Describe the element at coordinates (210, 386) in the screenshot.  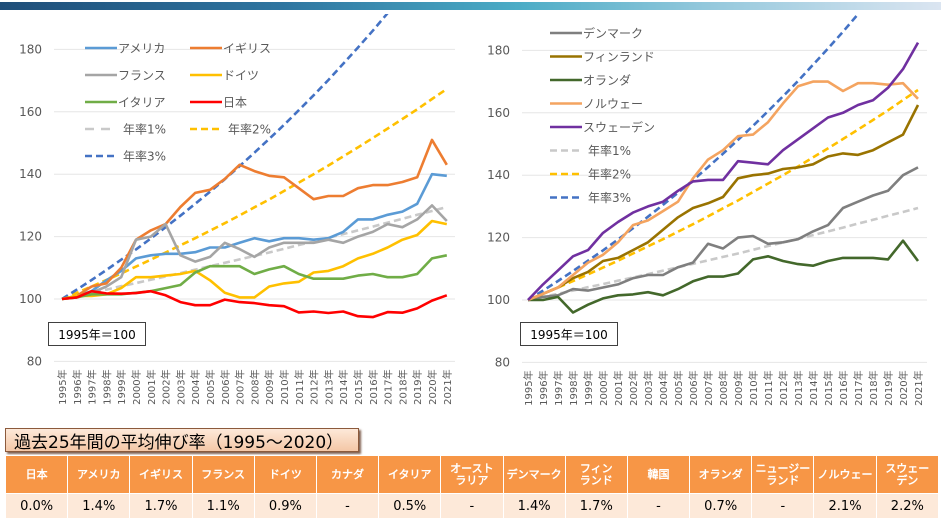
I see `x-tick-label: 2005年` at that location.